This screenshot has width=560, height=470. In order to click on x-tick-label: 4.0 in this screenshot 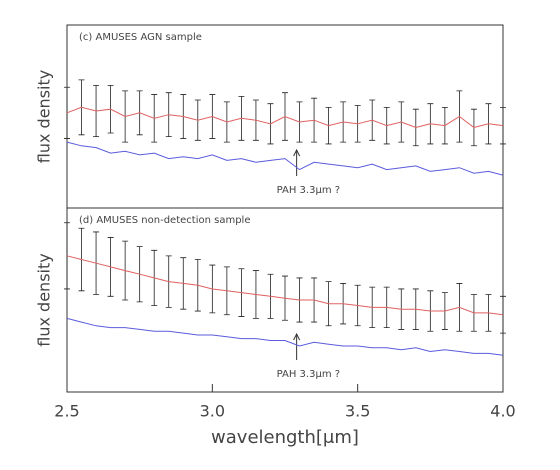, I will do `click(502, 411)`.